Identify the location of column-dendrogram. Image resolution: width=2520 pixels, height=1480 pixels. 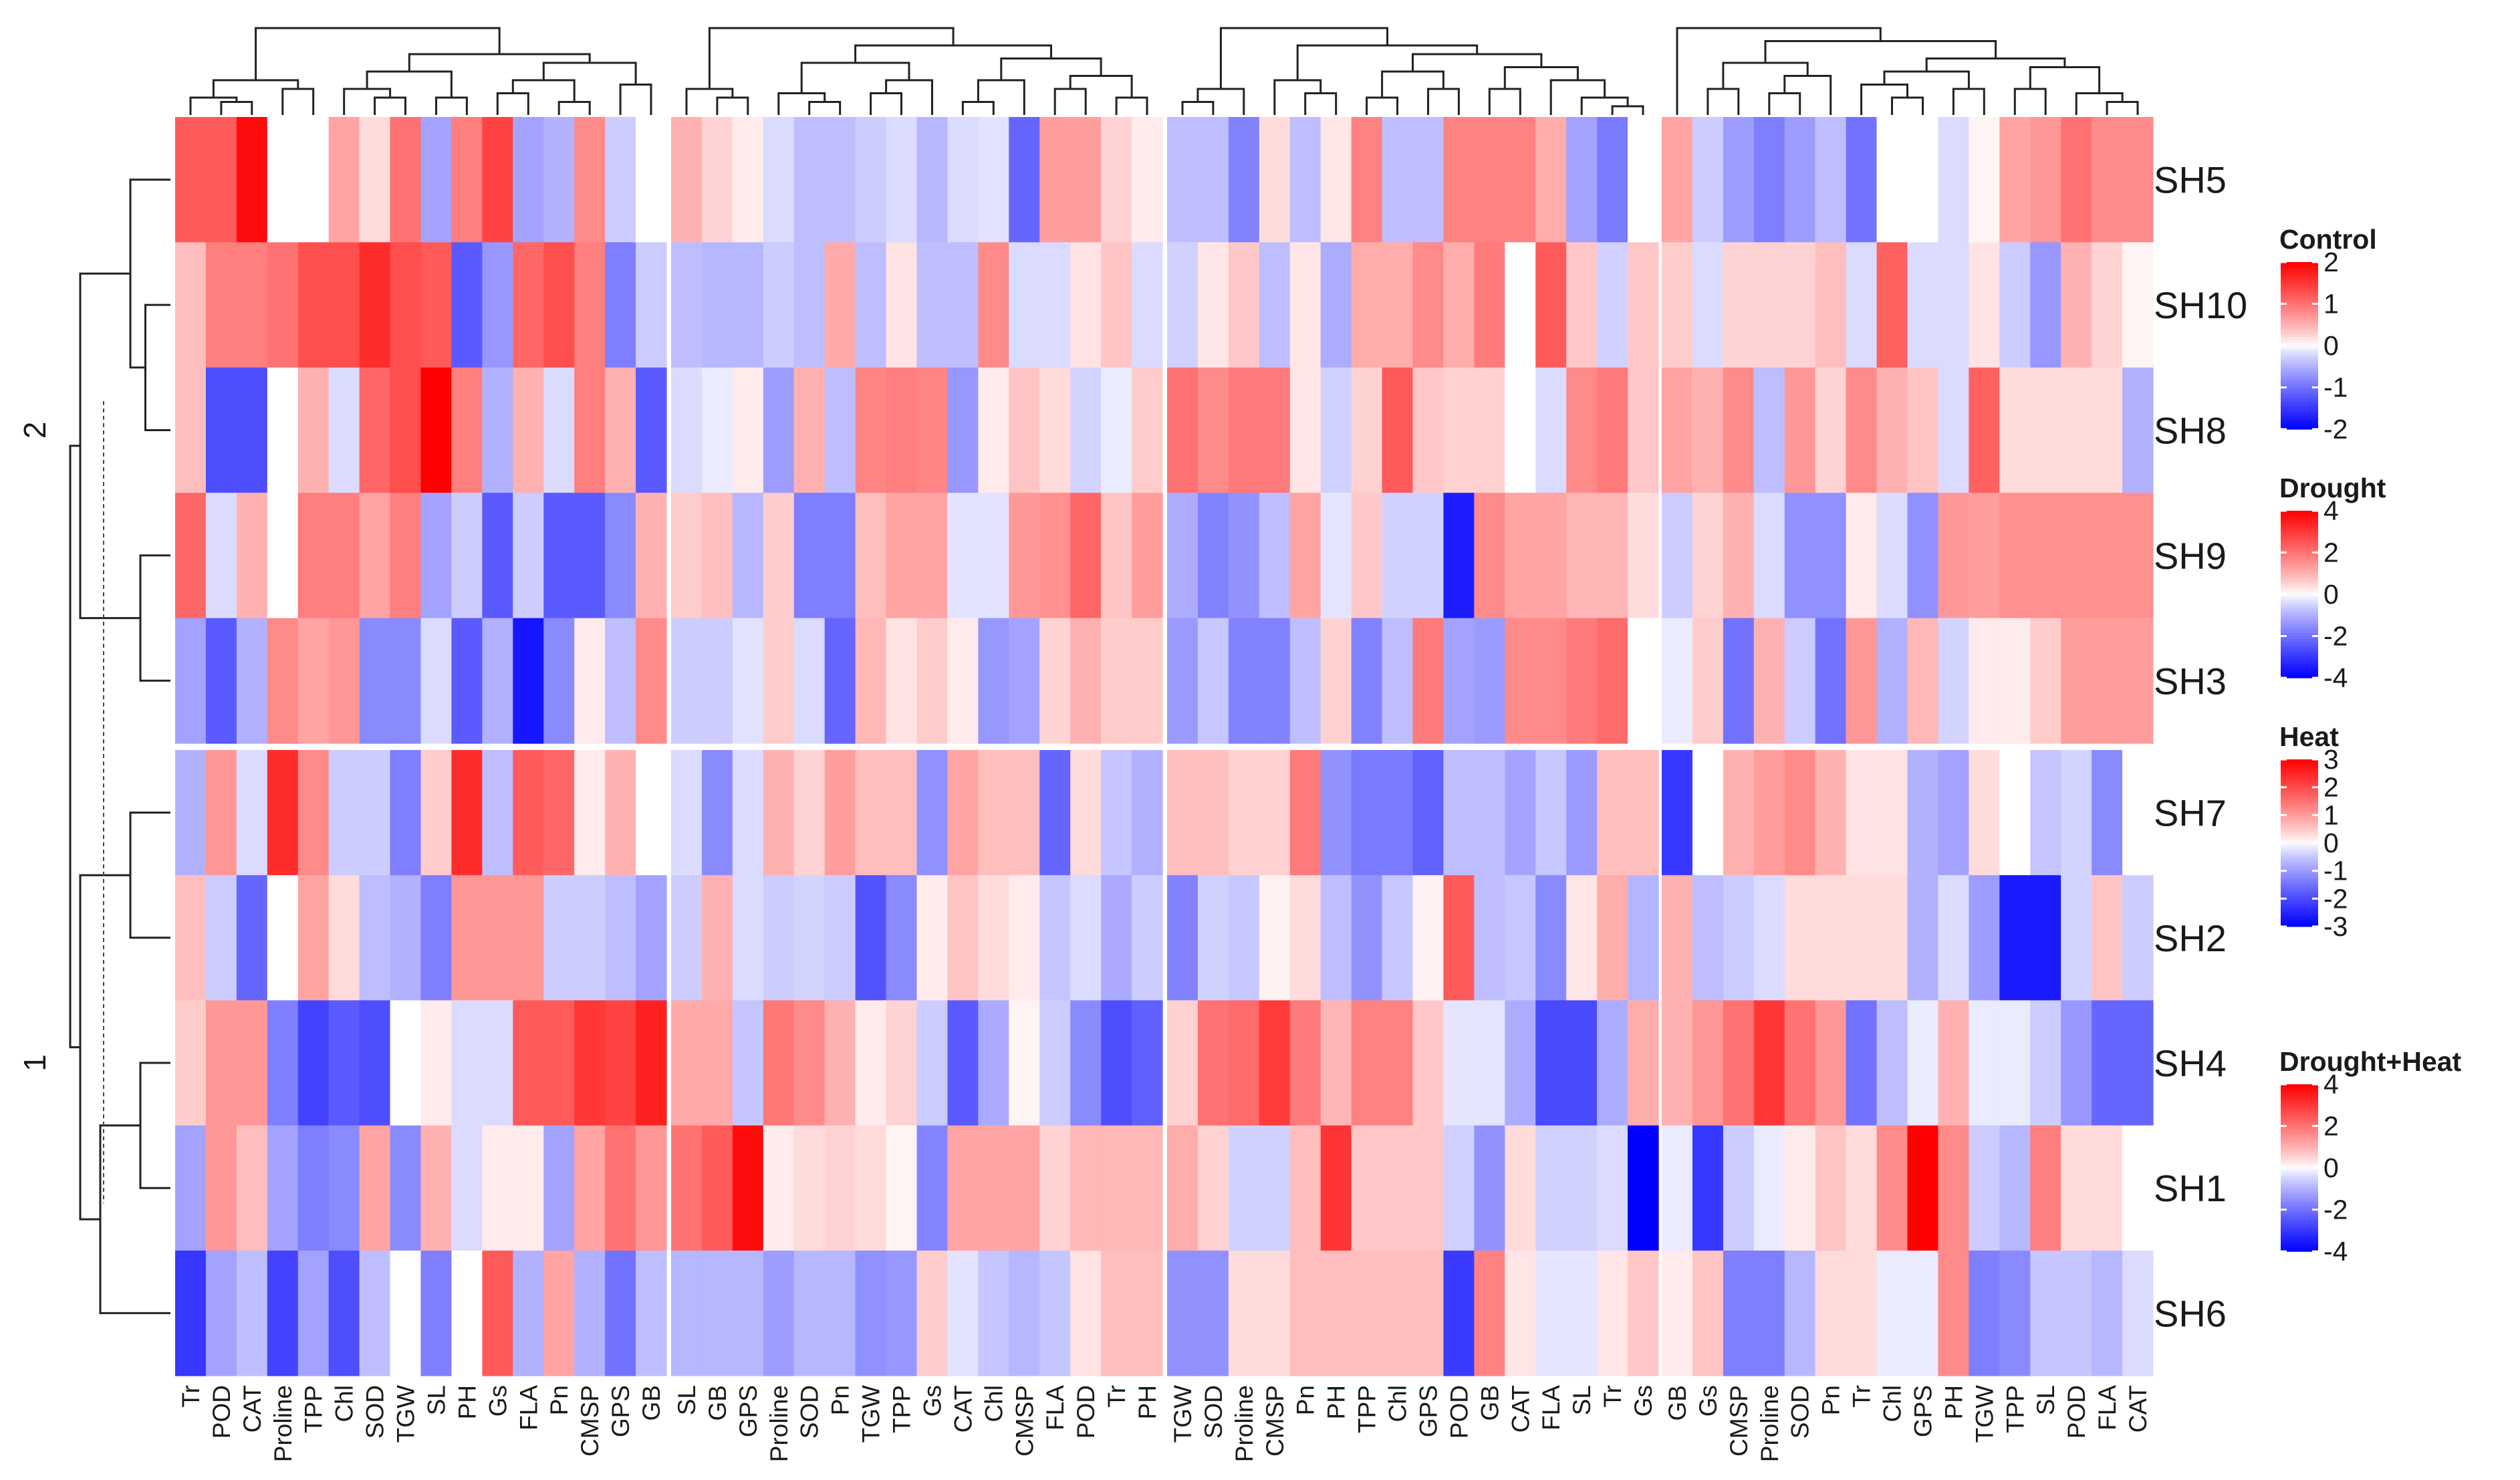
(1907, 71).